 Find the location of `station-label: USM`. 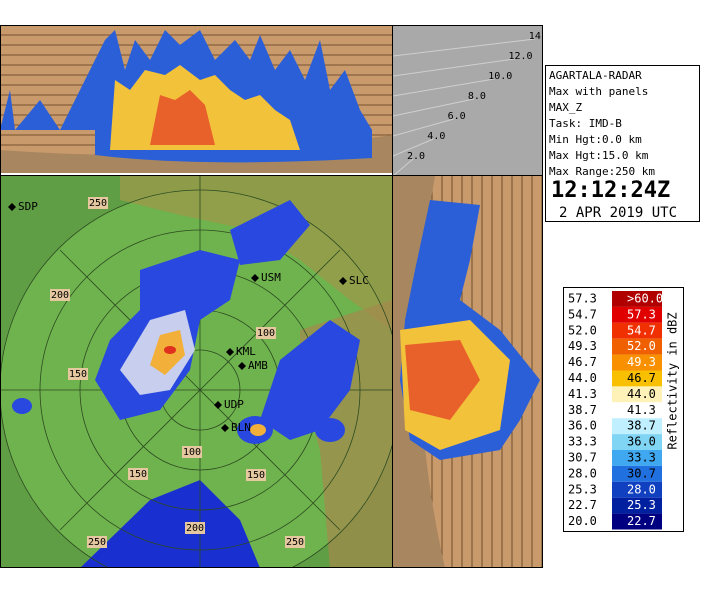

station-label: USM is located at coordinates (271, 277).